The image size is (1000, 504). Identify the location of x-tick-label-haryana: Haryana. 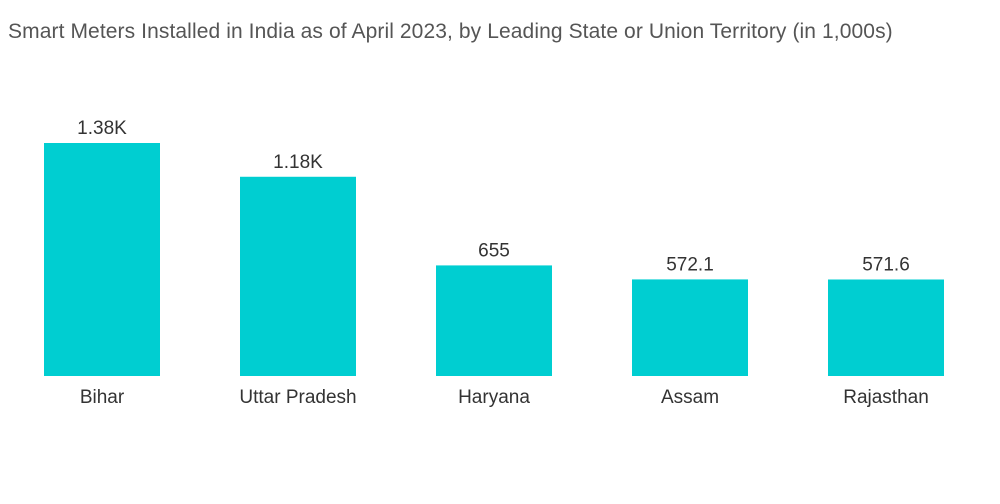
(494, 397).